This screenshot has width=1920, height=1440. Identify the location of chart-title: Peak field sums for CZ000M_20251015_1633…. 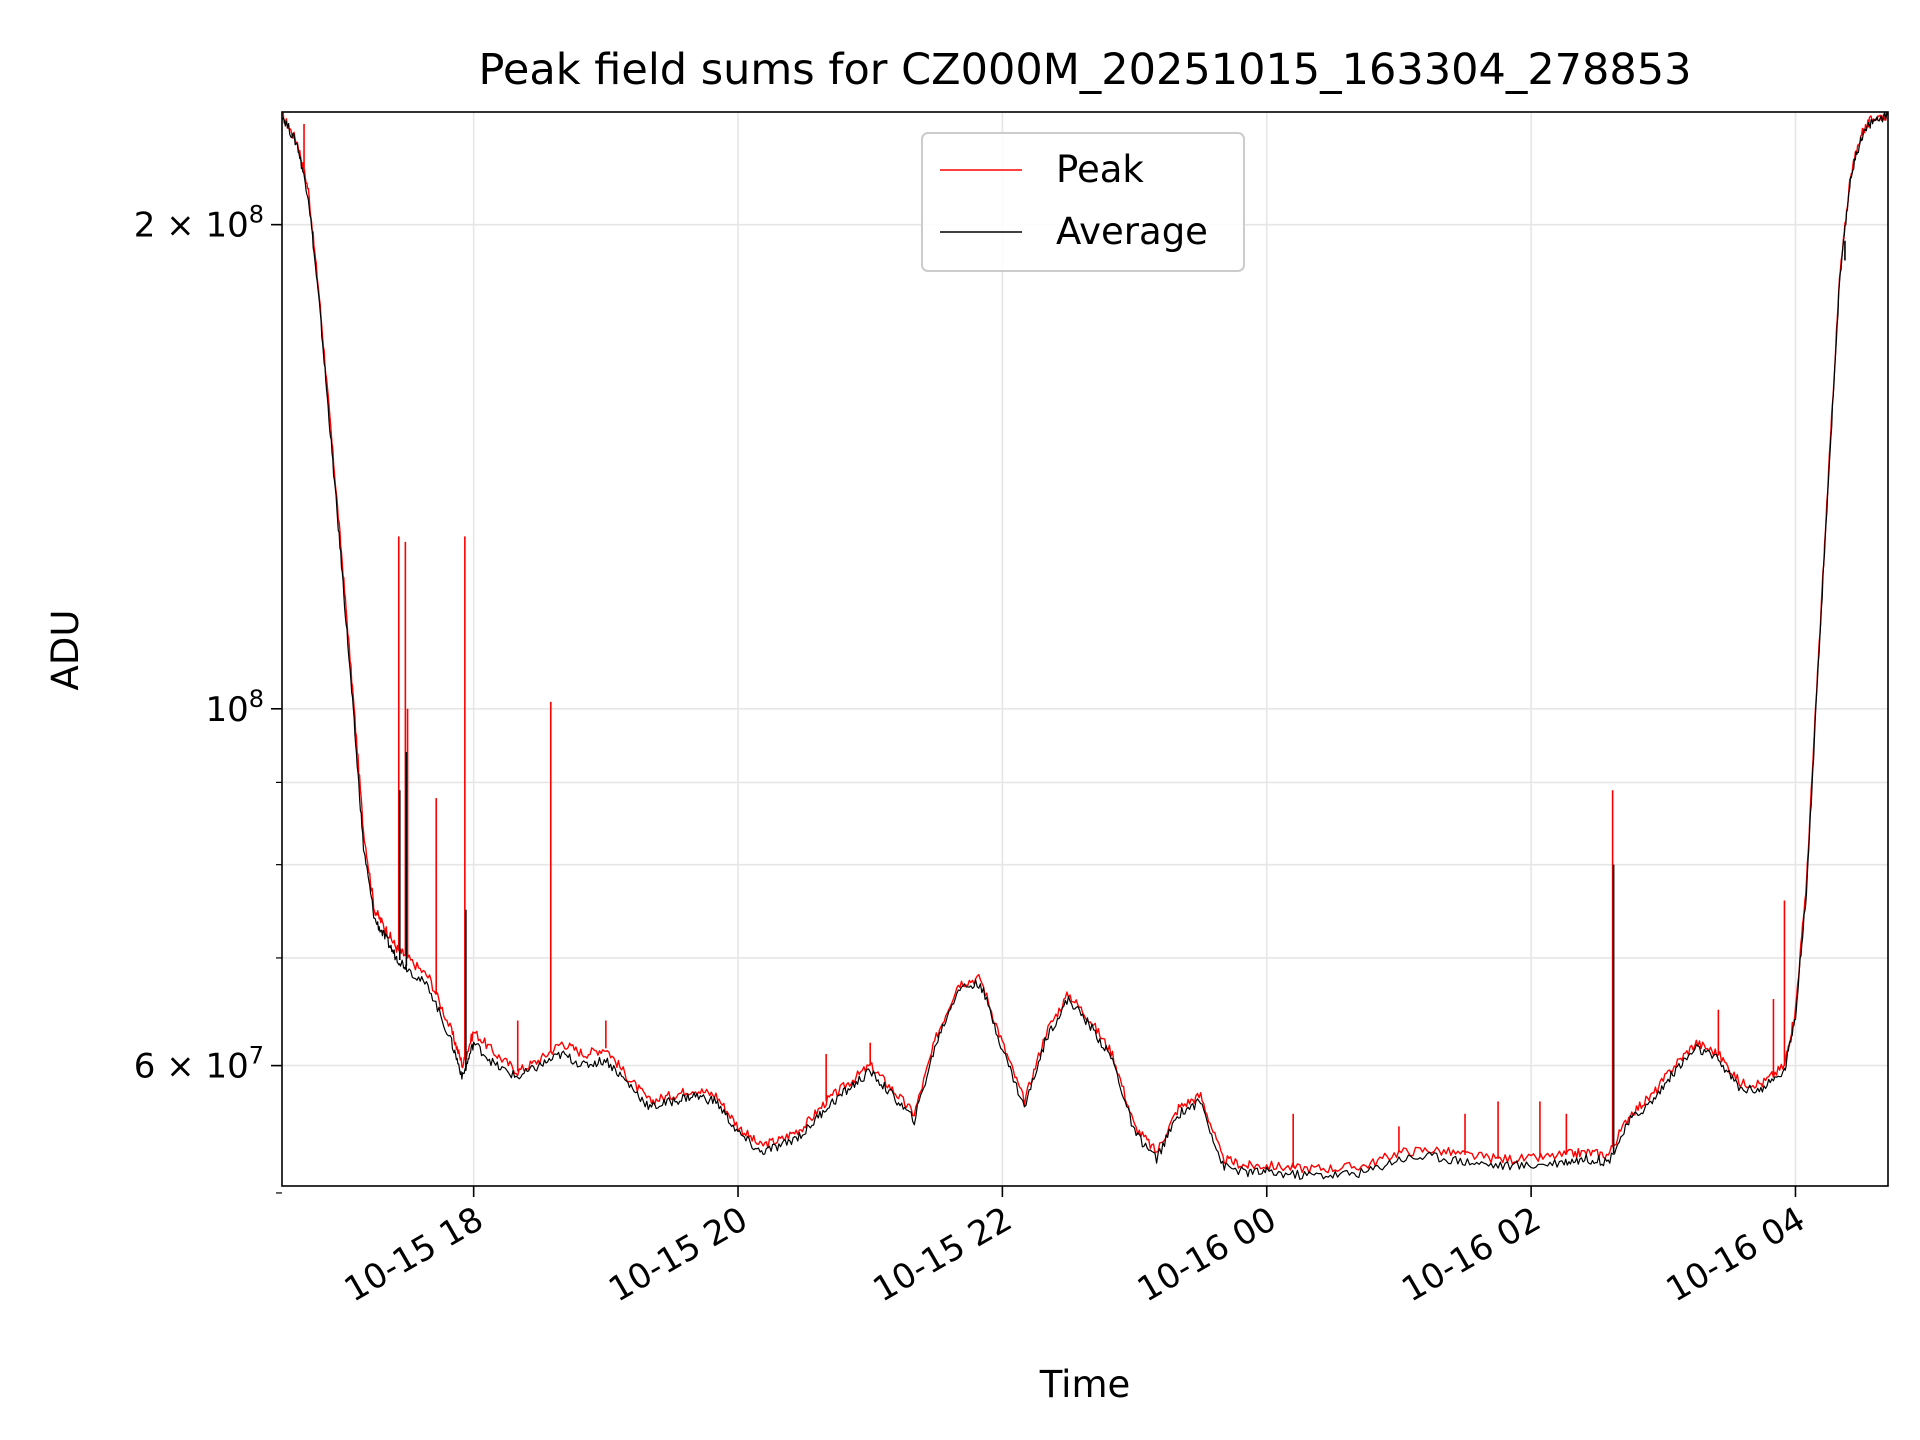
(1085, 70).